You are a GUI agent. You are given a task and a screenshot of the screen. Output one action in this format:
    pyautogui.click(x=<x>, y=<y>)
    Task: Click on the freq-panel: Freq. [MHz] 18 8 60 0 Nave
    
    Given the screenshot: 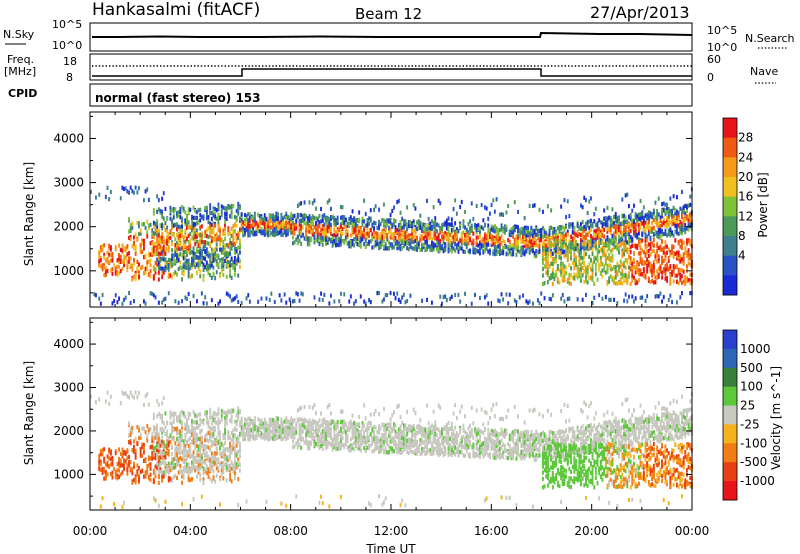 What is the action you would take?
    pyautogui.click(x=391, y=68)
    